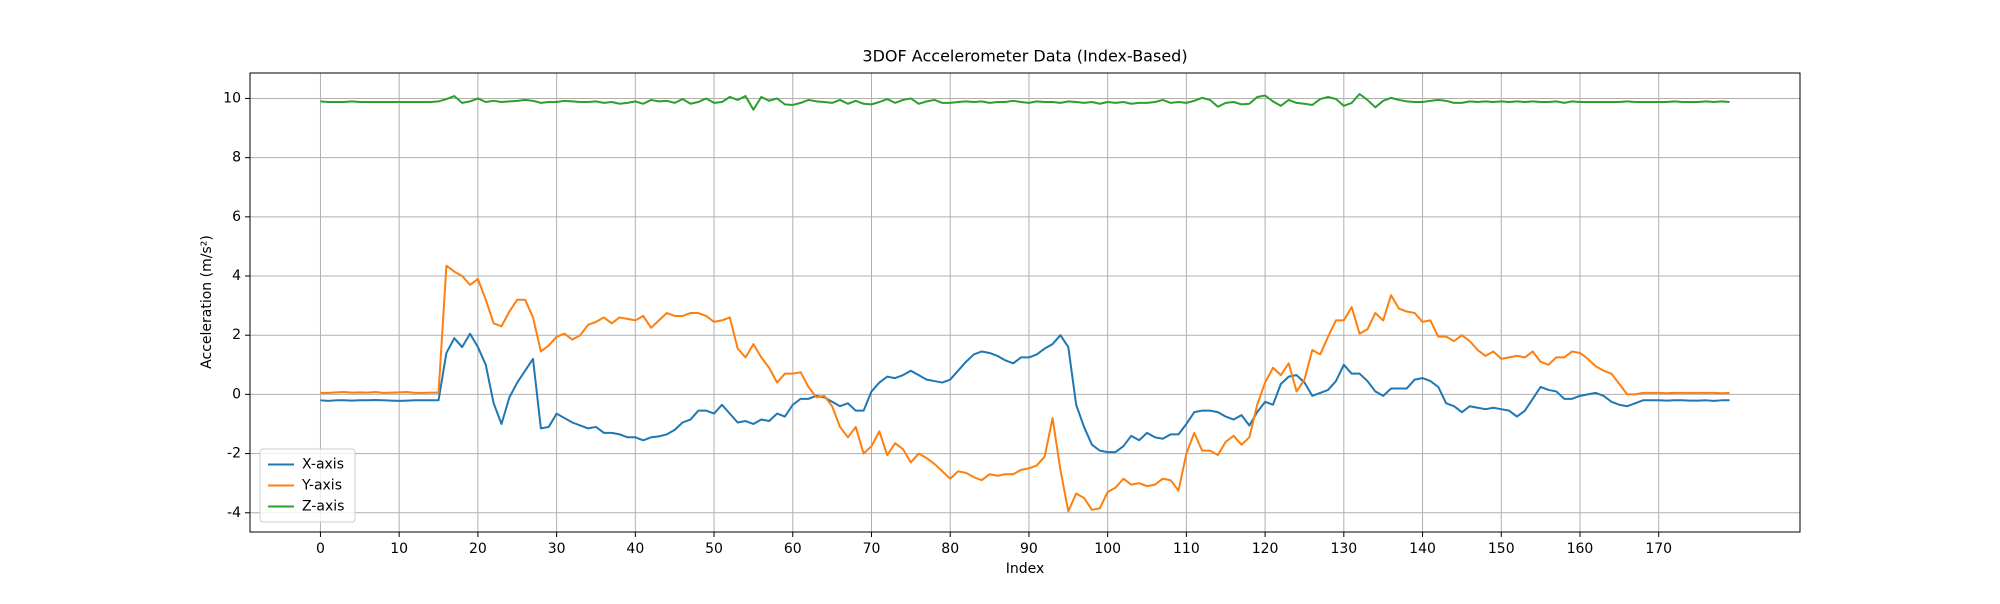  I want to click on y-tick-label: -4, so click(234, 513).